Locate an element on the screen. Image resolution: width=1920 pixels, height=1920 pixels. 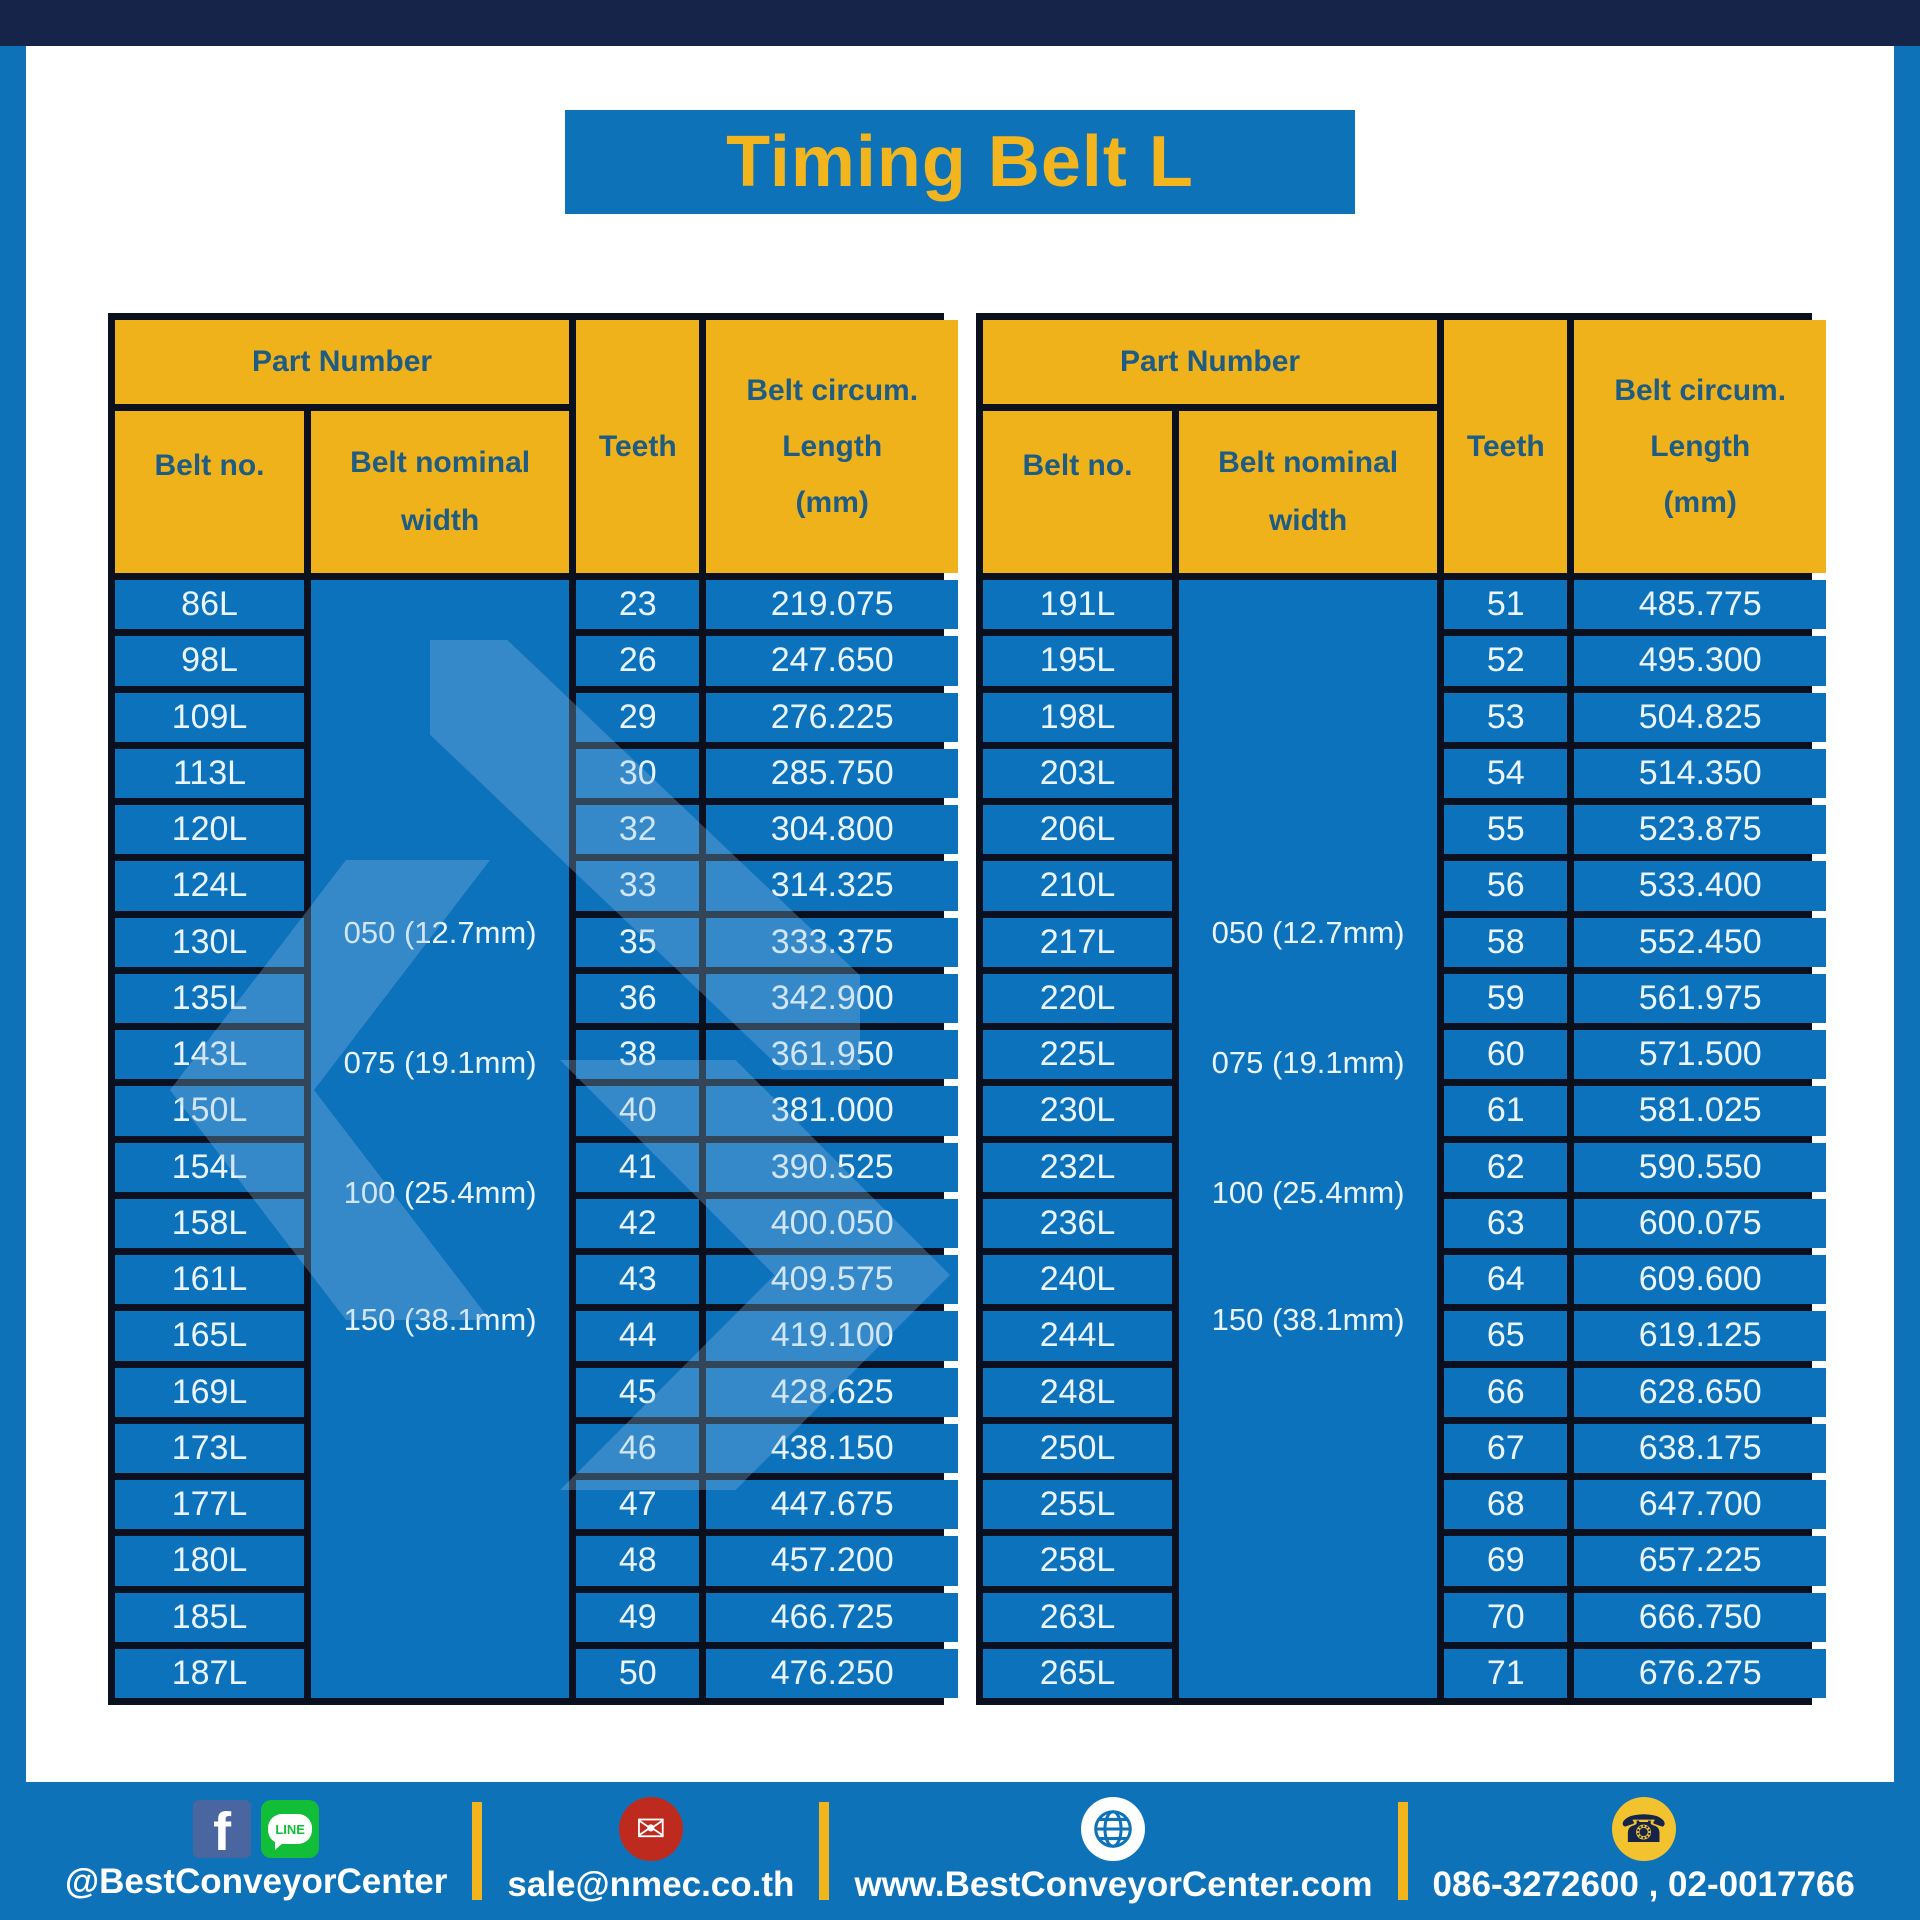
belt-no-cell: 206L is located at coordinates (1078, 830).